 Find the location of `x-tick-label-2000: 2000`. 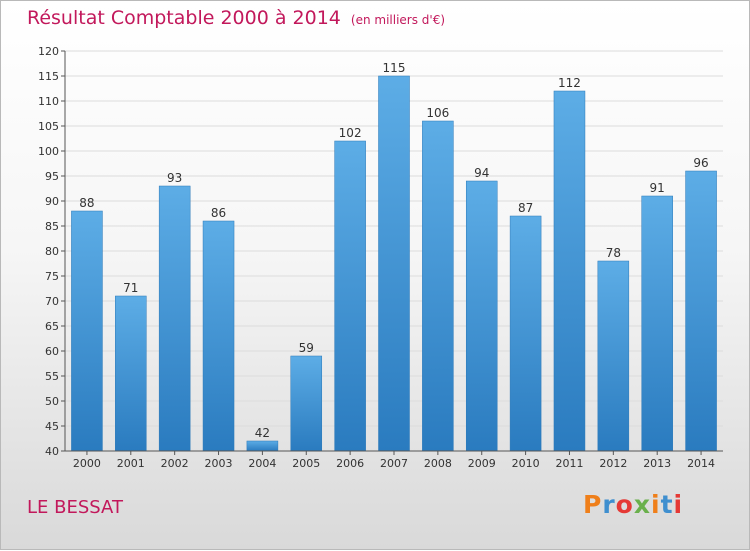

x-tick-label-2000: 2000 is located at coordinates (87, 463).